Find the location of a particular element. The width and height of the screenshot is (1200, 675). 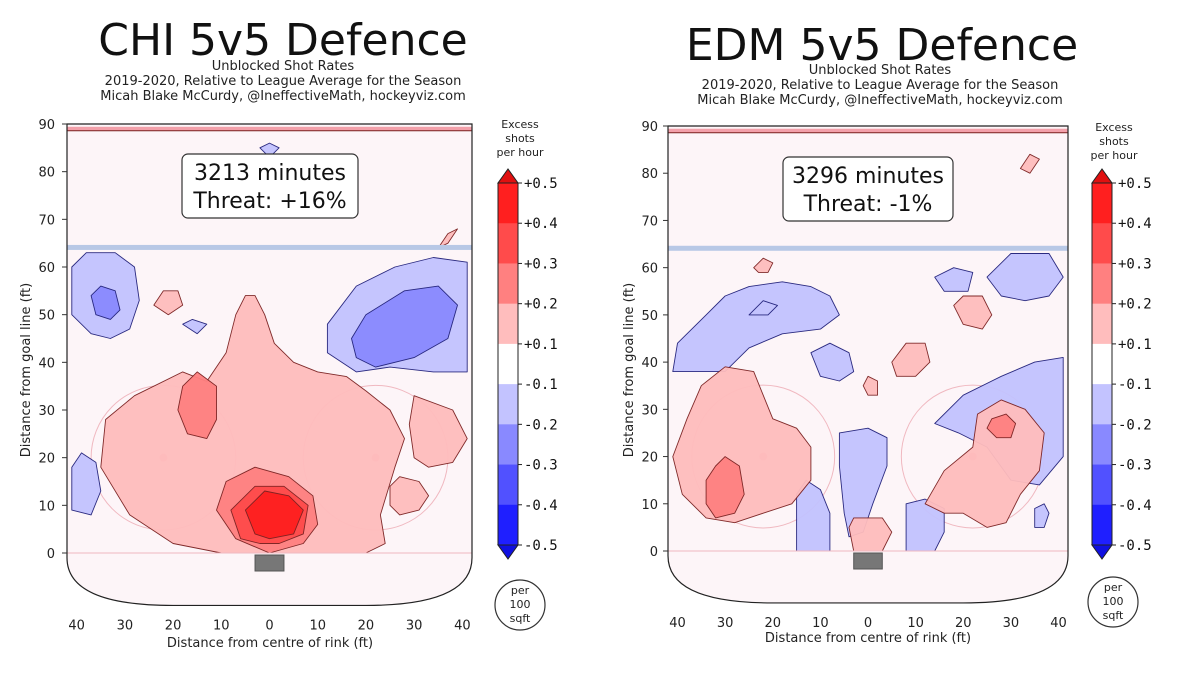

threat-annotation-box: 3213 minutes Threat: +16% is located at coordinates (270, 186).